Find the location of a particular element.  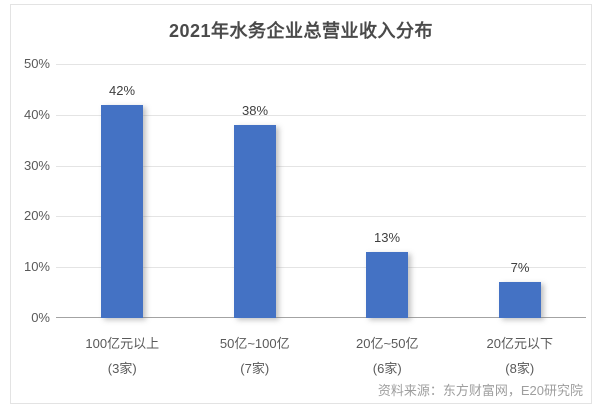

bar-value-label: 42% is located at coordinates (122, 90).